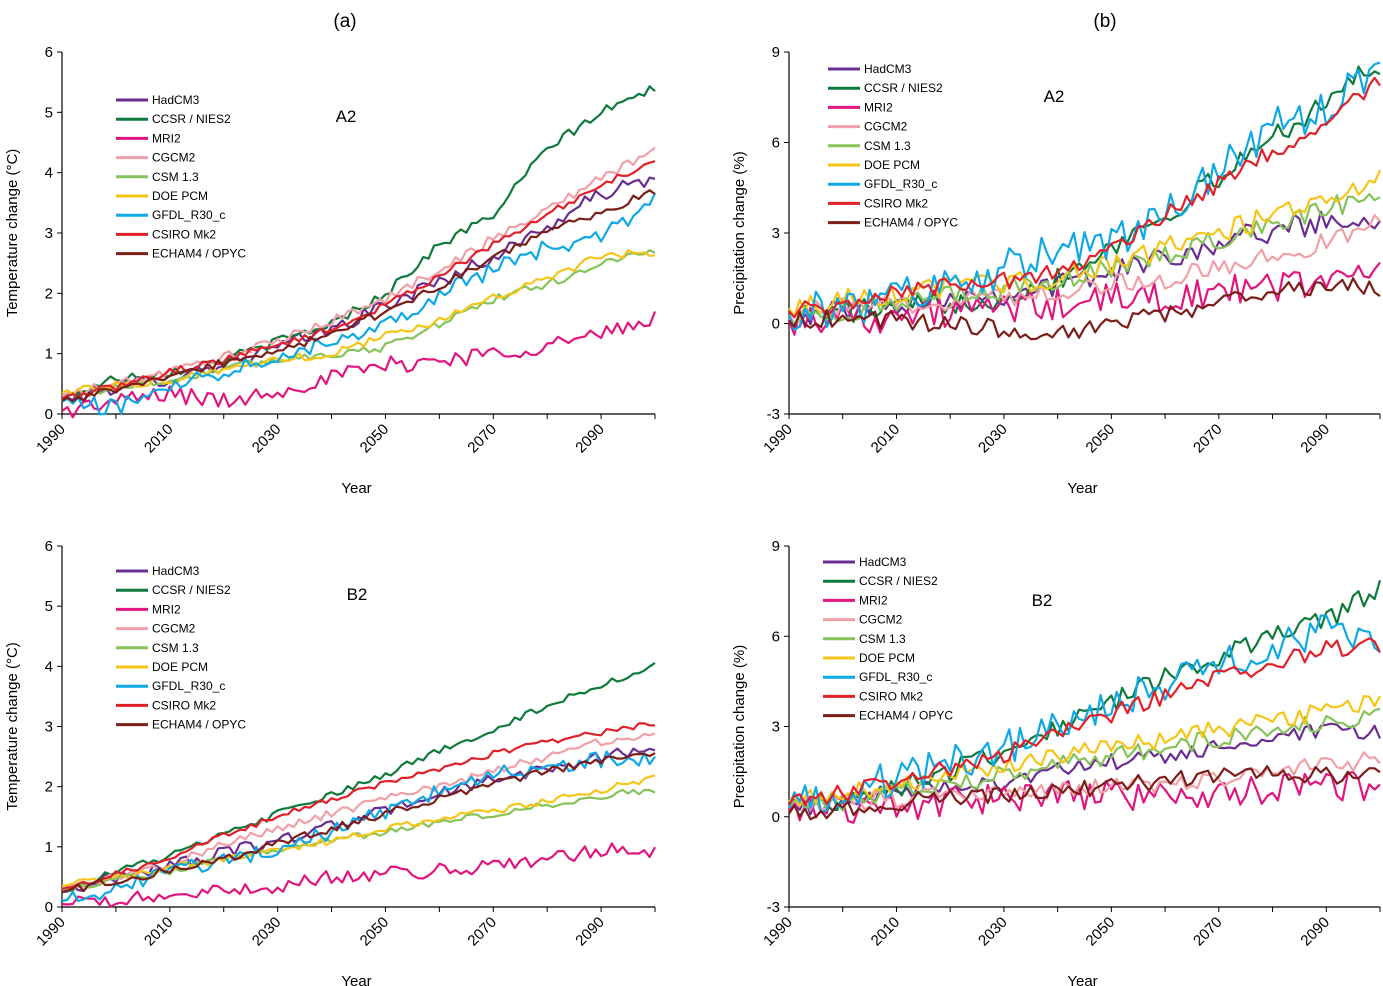  I want to click on y-tick-label: 9, so click(776, 546).